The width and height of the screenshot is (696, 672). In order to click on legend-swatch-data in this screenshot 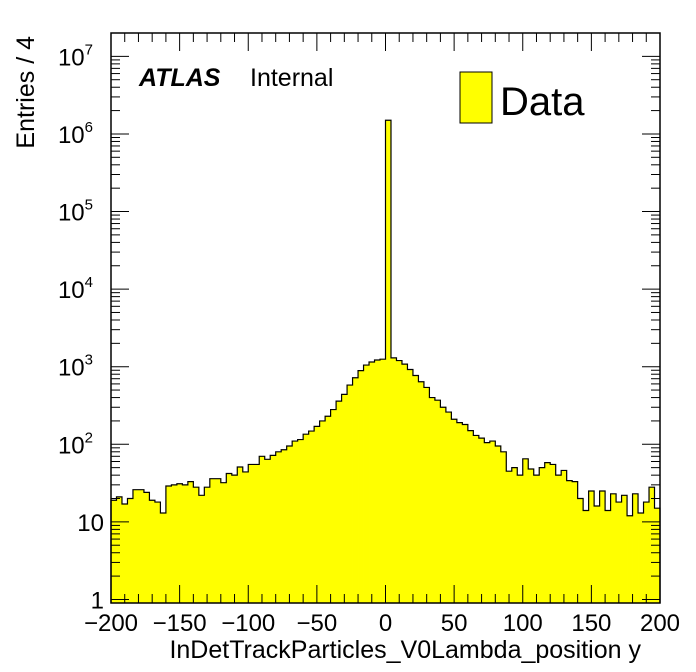, I will do `click(476, 97)`.